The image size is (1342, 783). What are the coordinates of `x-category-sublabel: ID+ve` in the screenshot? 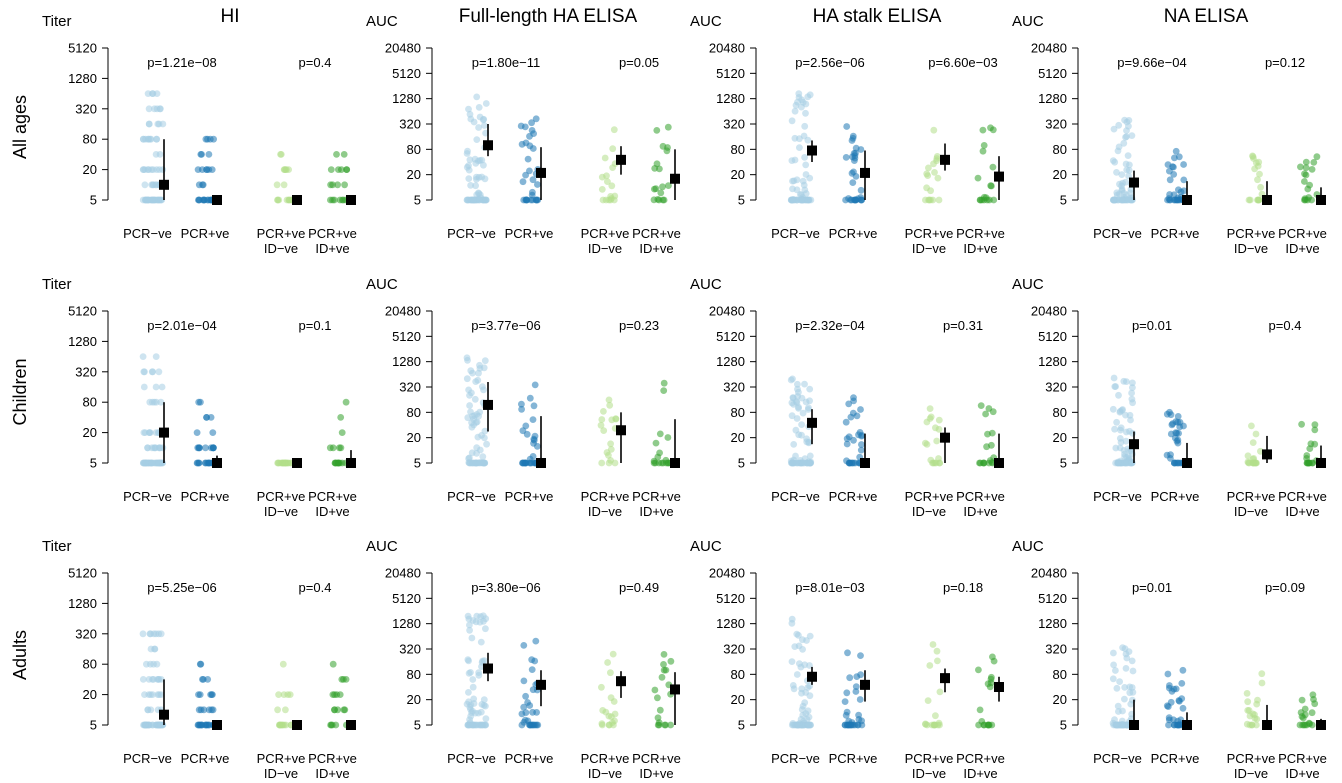 It's located at (980, 511).